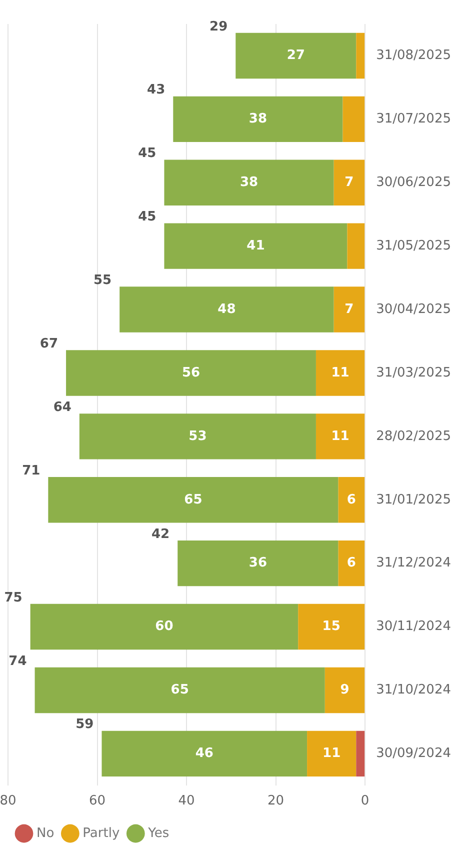 This screenshot has width=462, height=854. I want to click on total-label: 29, so click(219, 26).